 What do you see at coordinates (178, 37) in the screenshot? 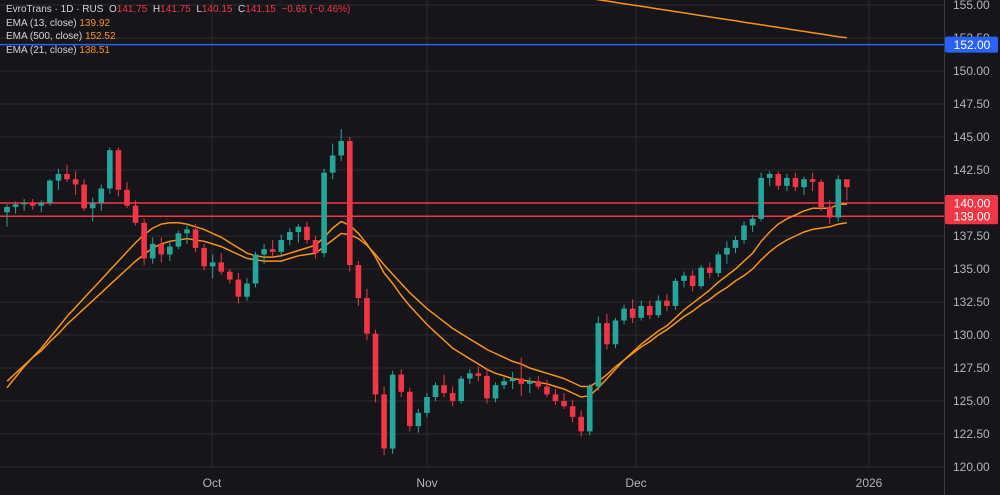
I see `indicator-ema-500: EMA (500, close) 152.52` at bounding box center [178, 37].